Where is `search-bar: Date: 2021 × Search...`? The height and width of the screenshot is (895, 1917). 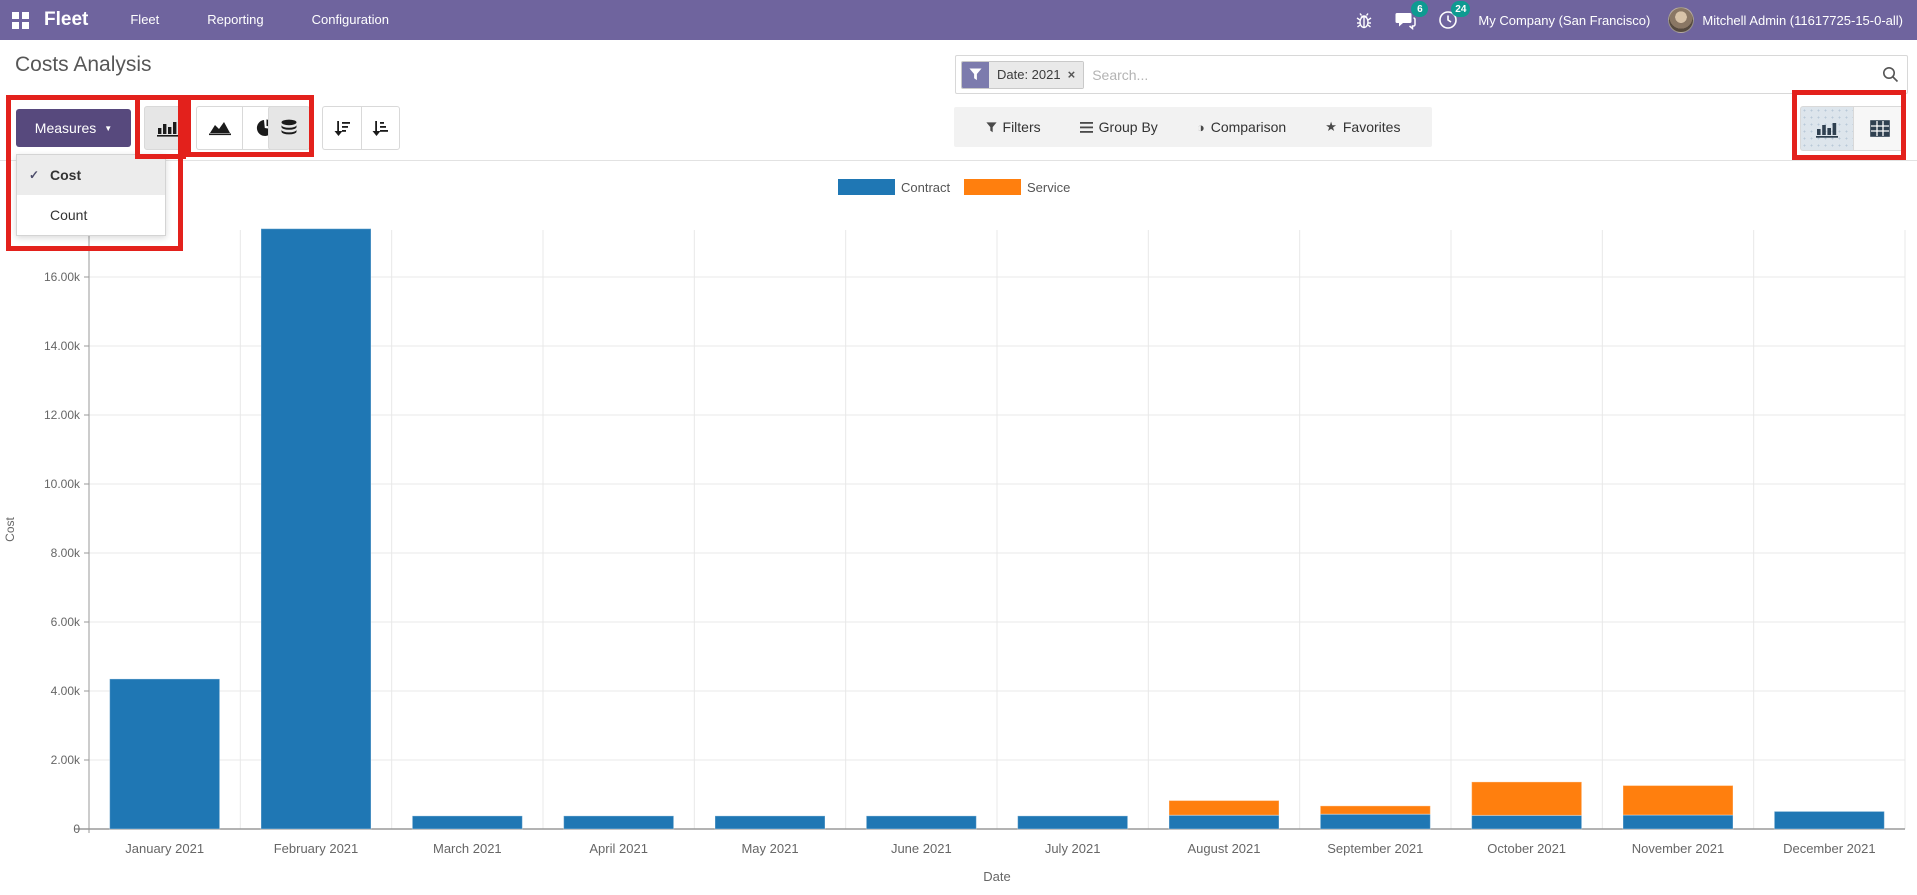
search-bar: Date: 2021 × Search... is located at coordinates (1431, 74).